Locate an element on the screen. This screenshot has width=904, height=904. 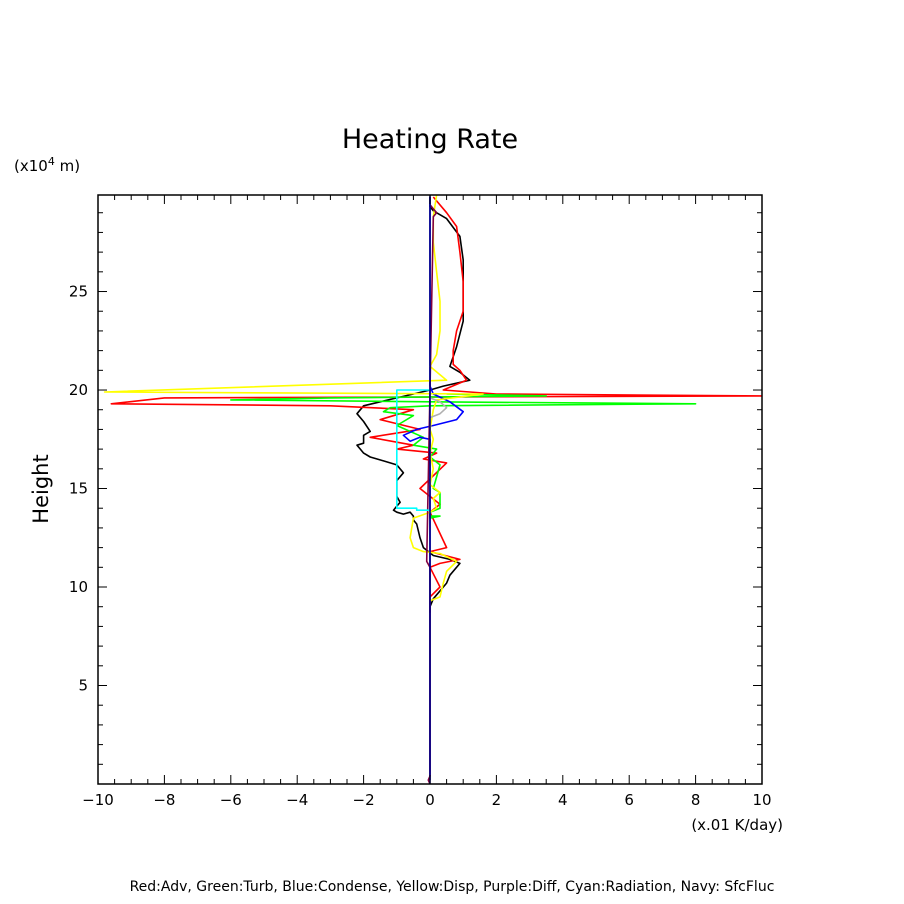
y-tick-label: 15 is located at coordinates (78, 489).